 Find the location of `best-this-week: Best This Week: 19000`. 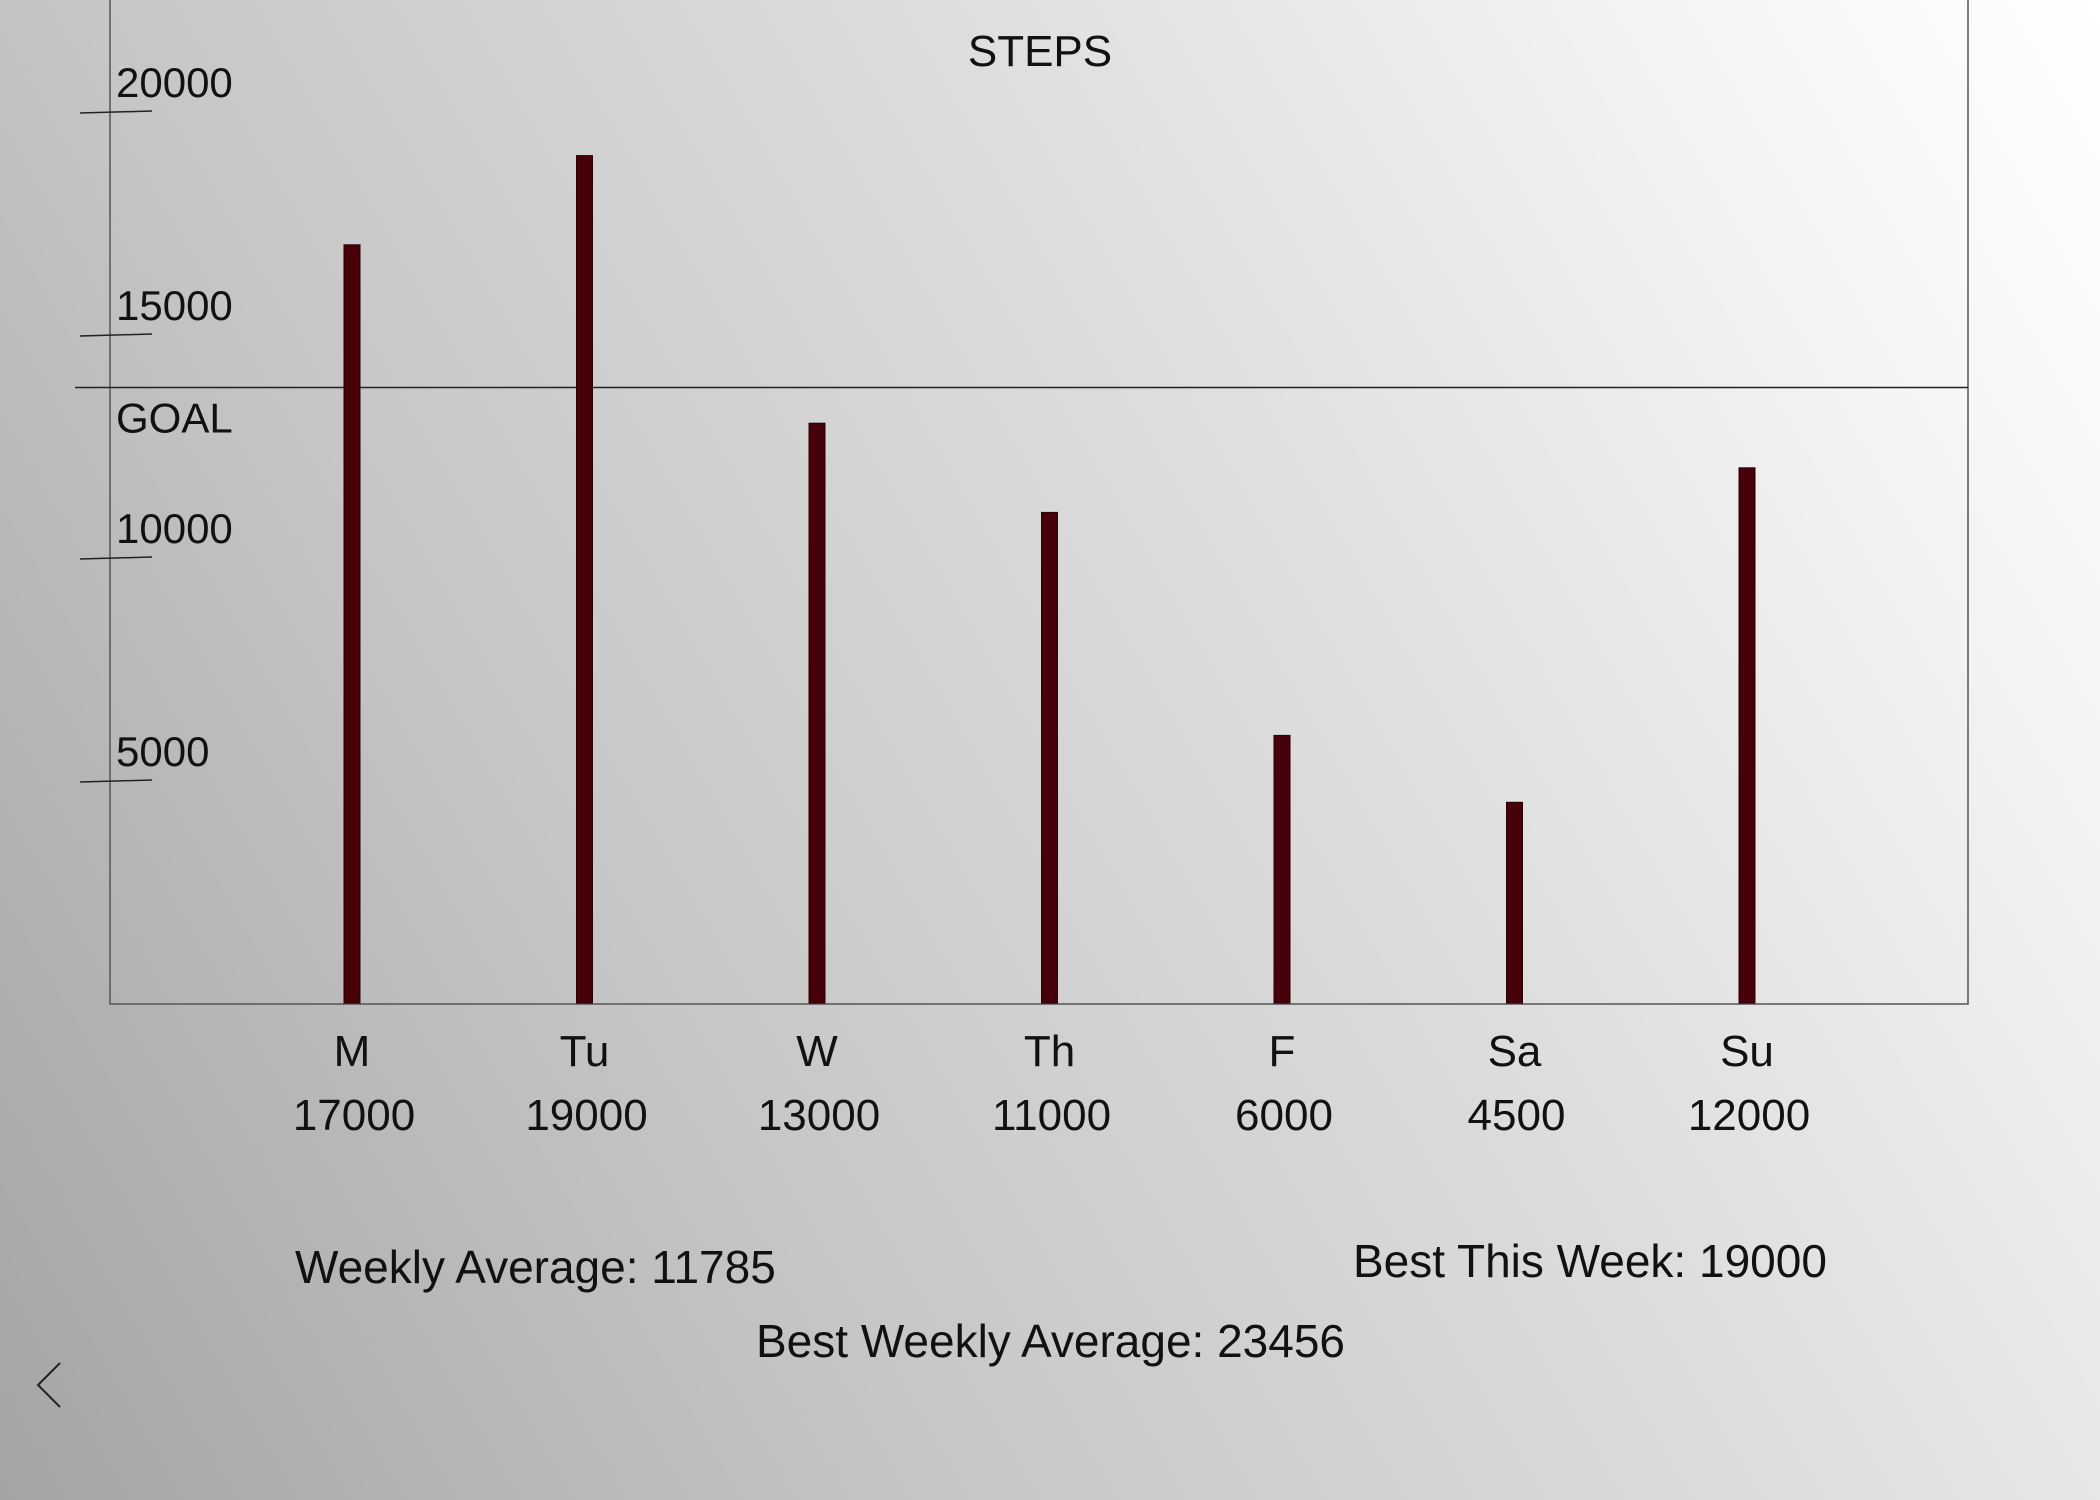

best-this-week: Best This Week: 19000 is located at coordinates (1590, 1261).